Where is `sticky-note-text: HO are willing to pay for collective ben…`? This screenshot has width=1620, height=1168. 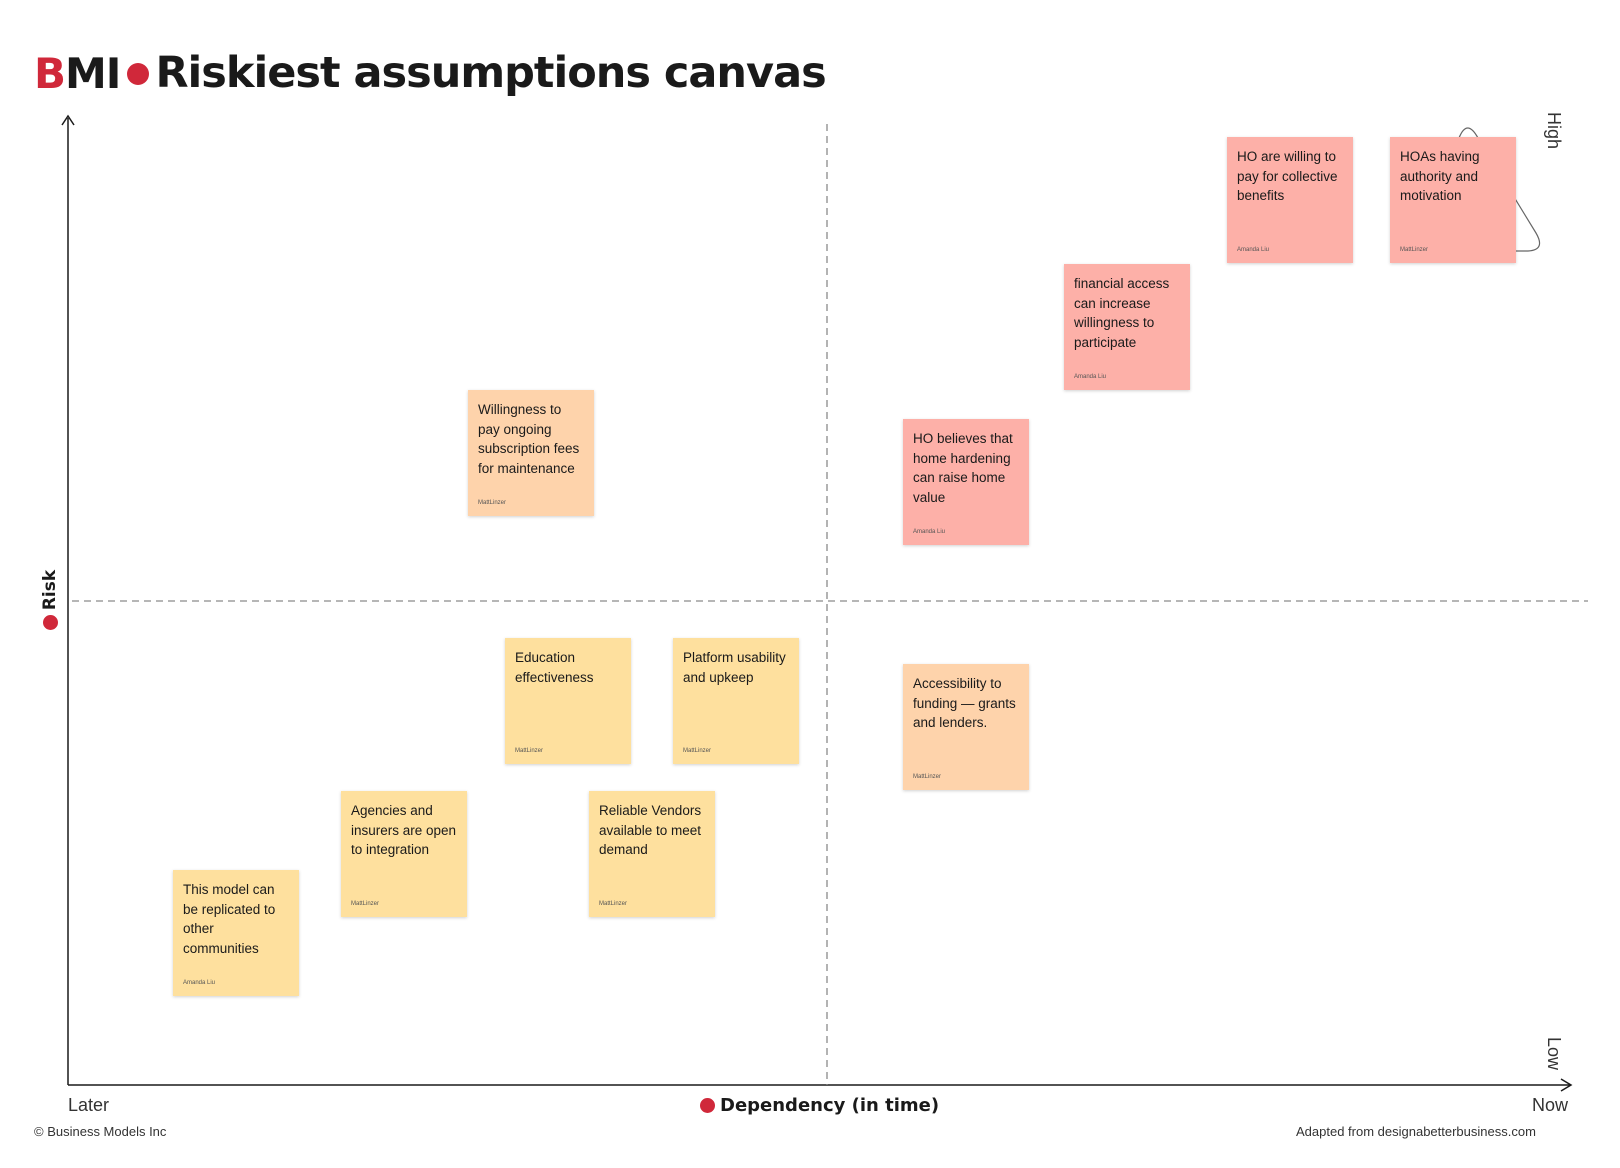
sticky-note-text: HO are willing to pay for collective ben… is located at coordinates (1287, 176).